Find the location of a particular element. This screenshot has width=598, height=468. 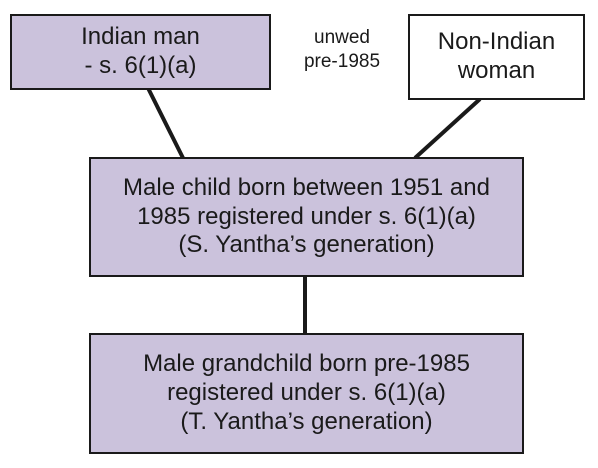

father-box: Indian man - s. 6(1)(a) is located at coordinates (140, 52).